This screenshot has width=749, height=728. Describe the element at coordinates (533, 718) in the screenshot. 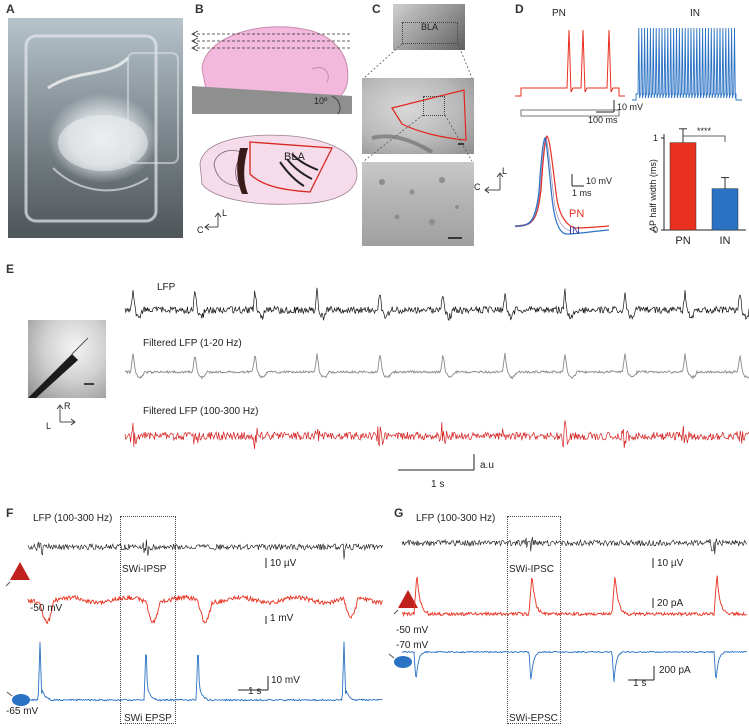

I see `event-bottom-label-g: SWi-EPSC` at that location.